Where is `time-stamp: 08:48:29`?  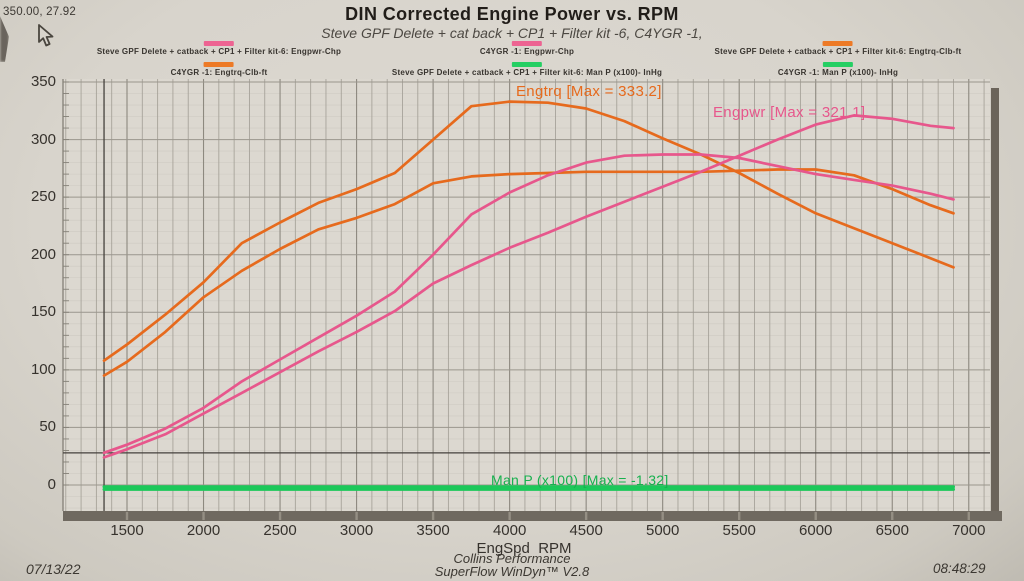 time-stamp: 08:48:29 is located at coordinates (959, 568).